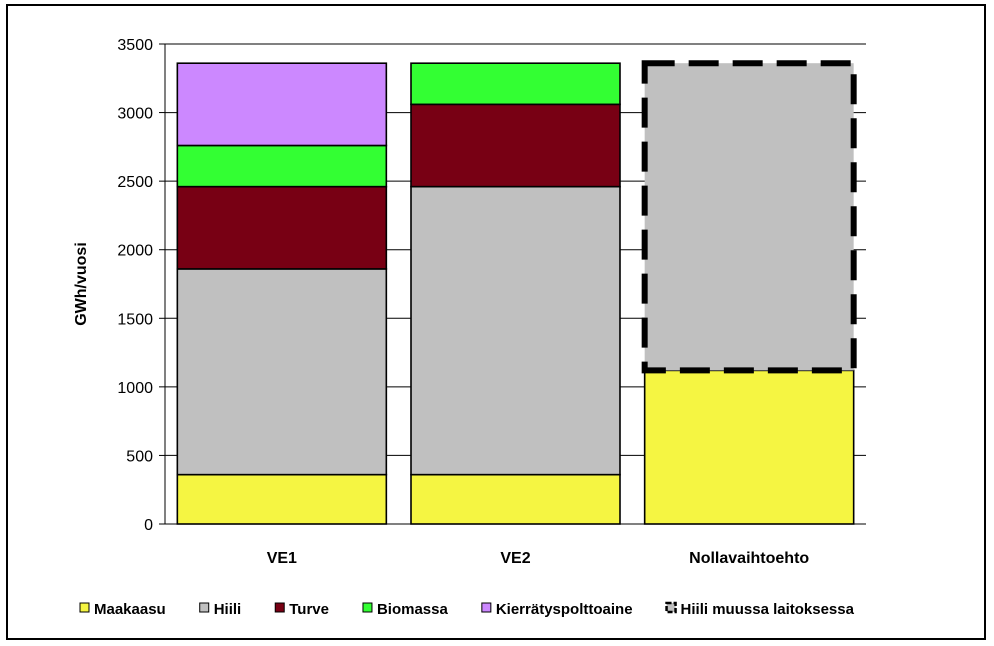  Describe the element at coordinates (135, 45) in the screenshot. I see `y-tick-label: 3500` at that location.